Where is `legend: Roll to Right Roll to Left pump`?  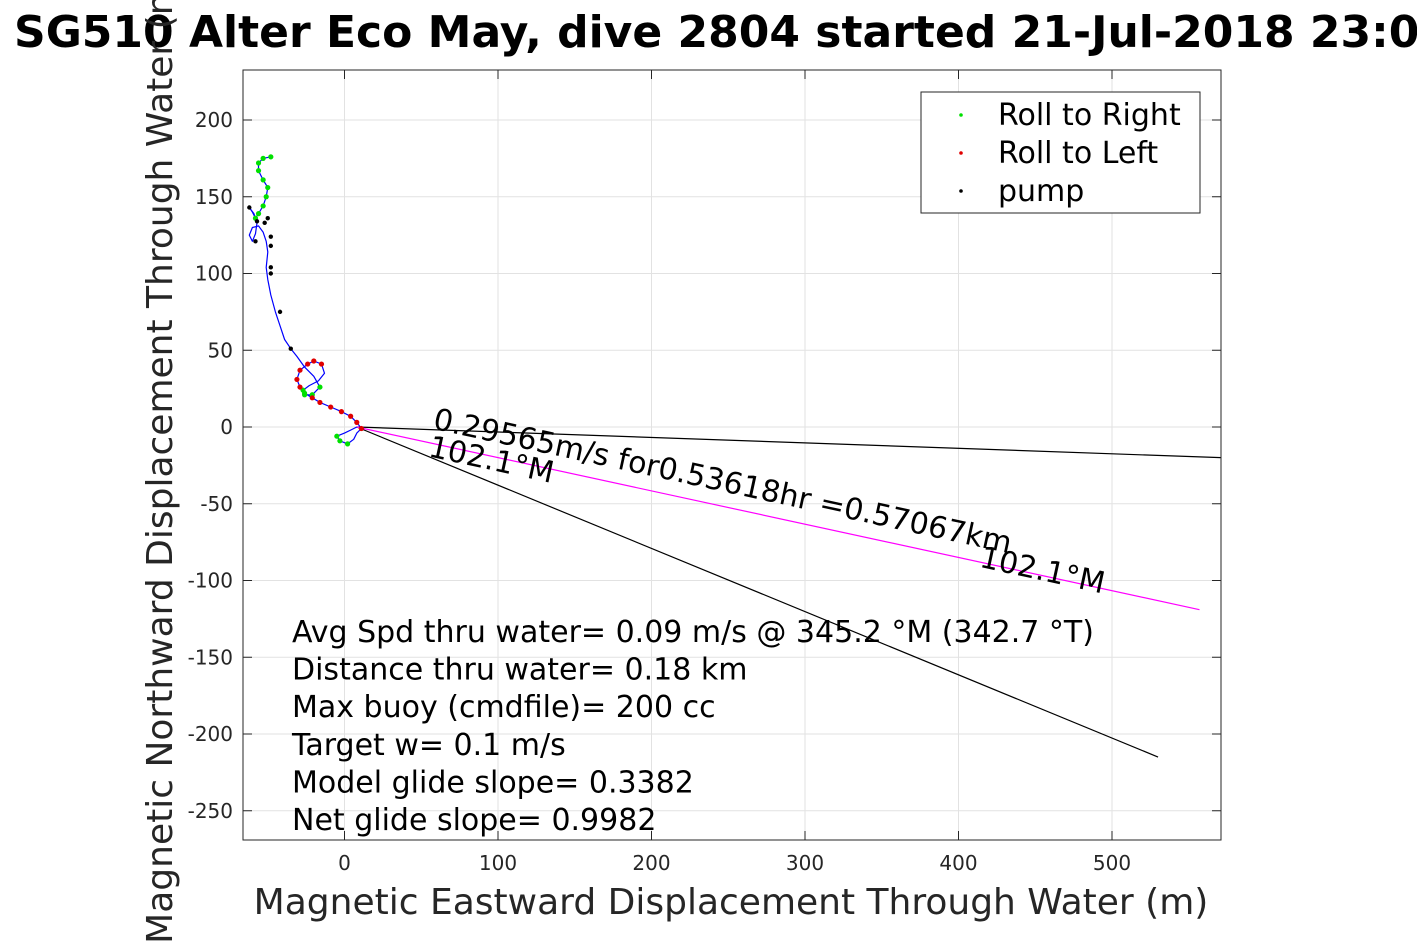 legend: Roll to Right Roll to Left pump is located at coordinates (1060, 152).